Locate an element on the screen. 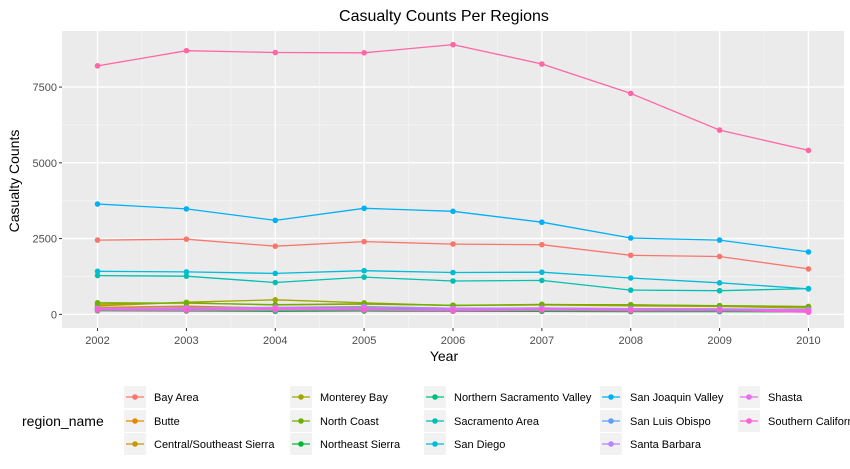 This screenshot has width=850, height=469. y-axis-title: Casualty Counts is located at coordinates (14, 181).